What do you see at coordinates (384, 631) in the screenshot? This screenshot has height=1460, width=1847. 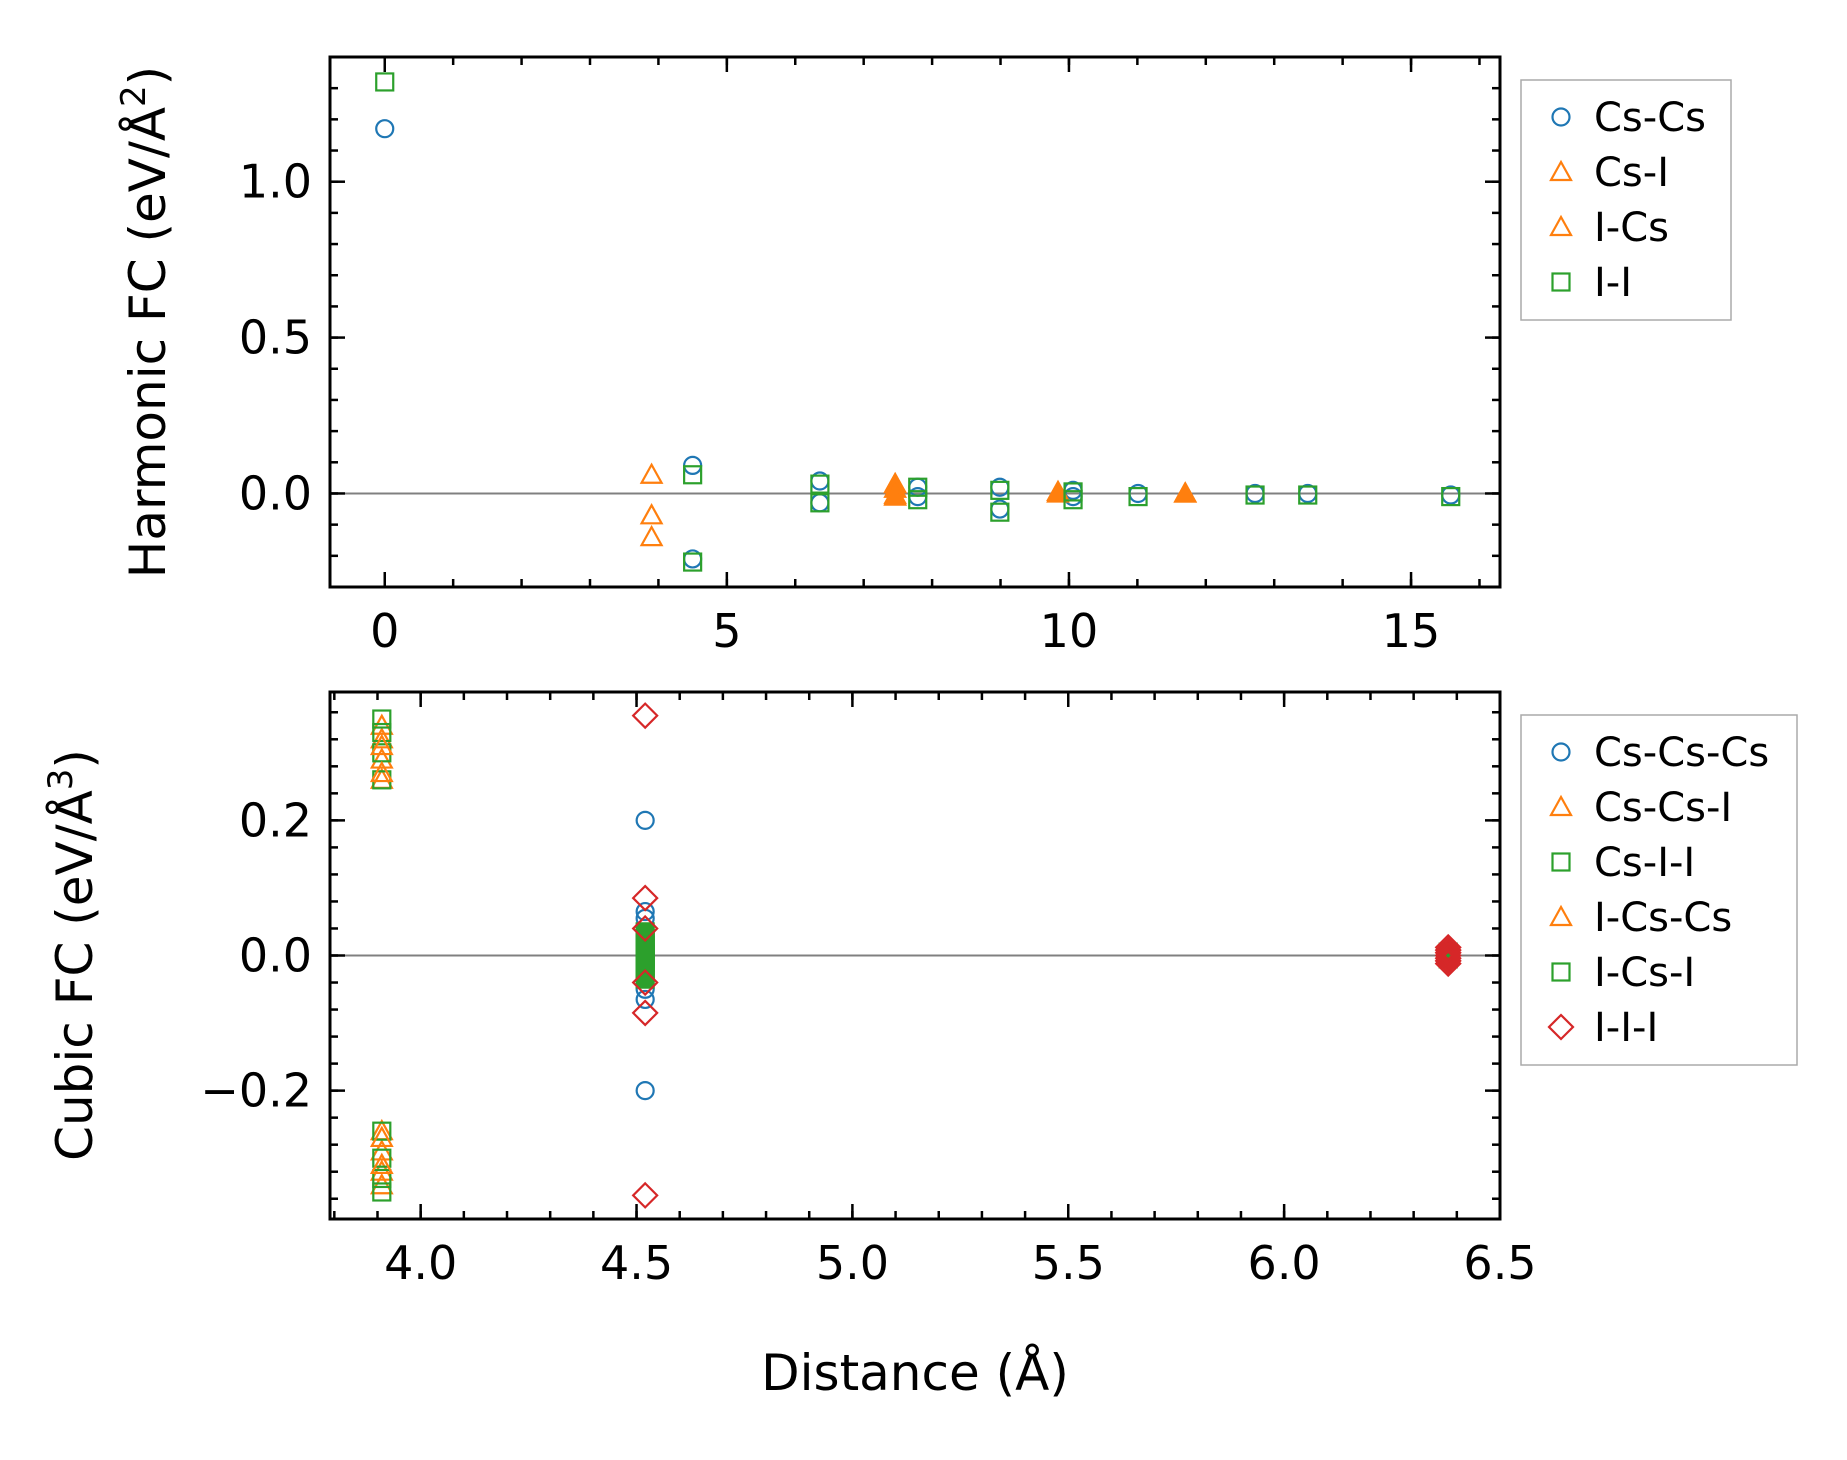 I see `harmonic-x-tick-label: 0` at bounding box center [384, 631].